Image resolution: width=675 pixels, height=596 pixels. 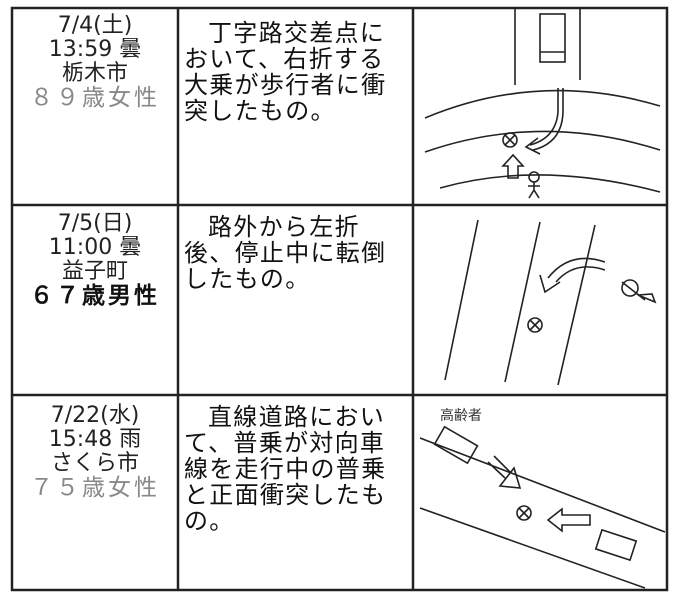 What do you see at coordinates (95, 49) in the screenshot?
I see `time-weather: 13:59 曇` at bounding box center [95, 49].